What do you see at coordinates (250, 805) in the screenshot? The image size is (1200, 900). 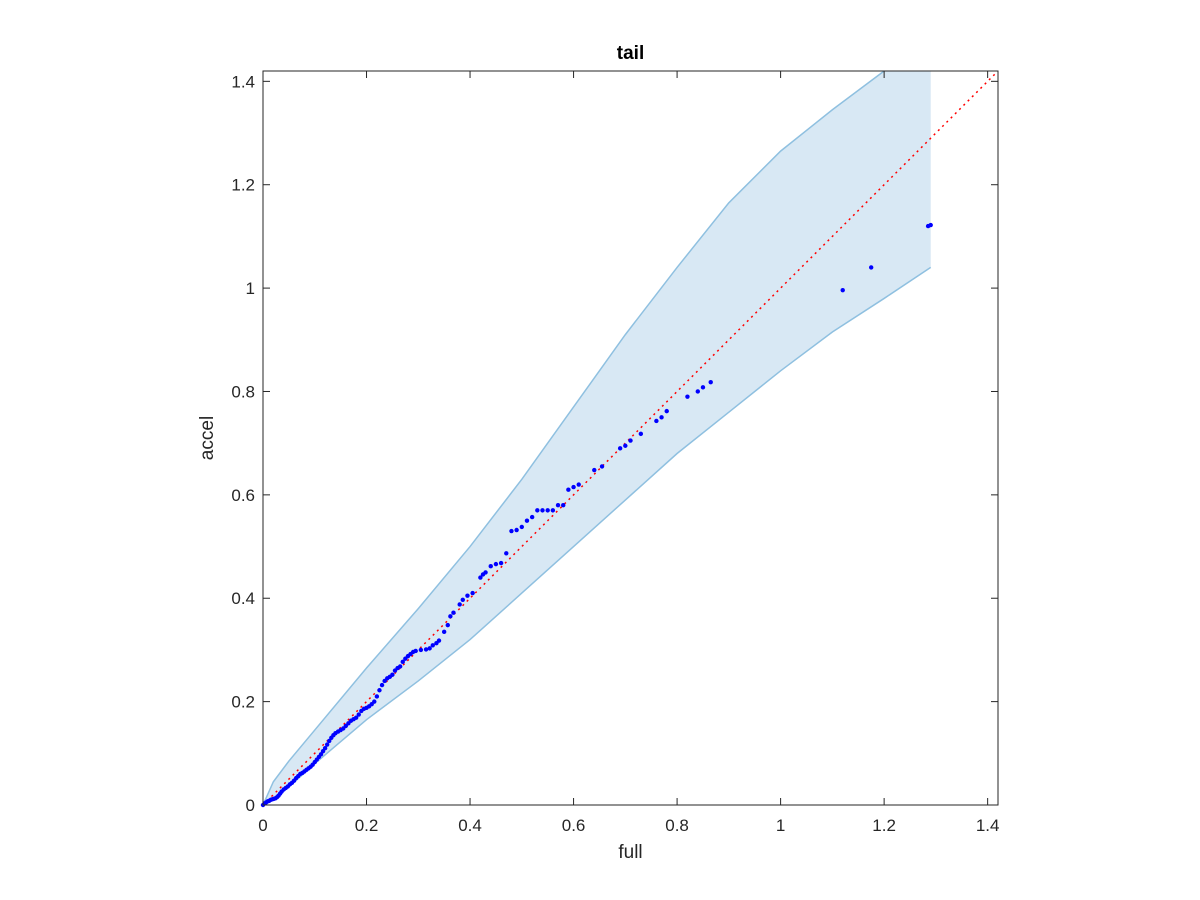 I see `y-tick-label: 0` at bounding box center [250, 805].